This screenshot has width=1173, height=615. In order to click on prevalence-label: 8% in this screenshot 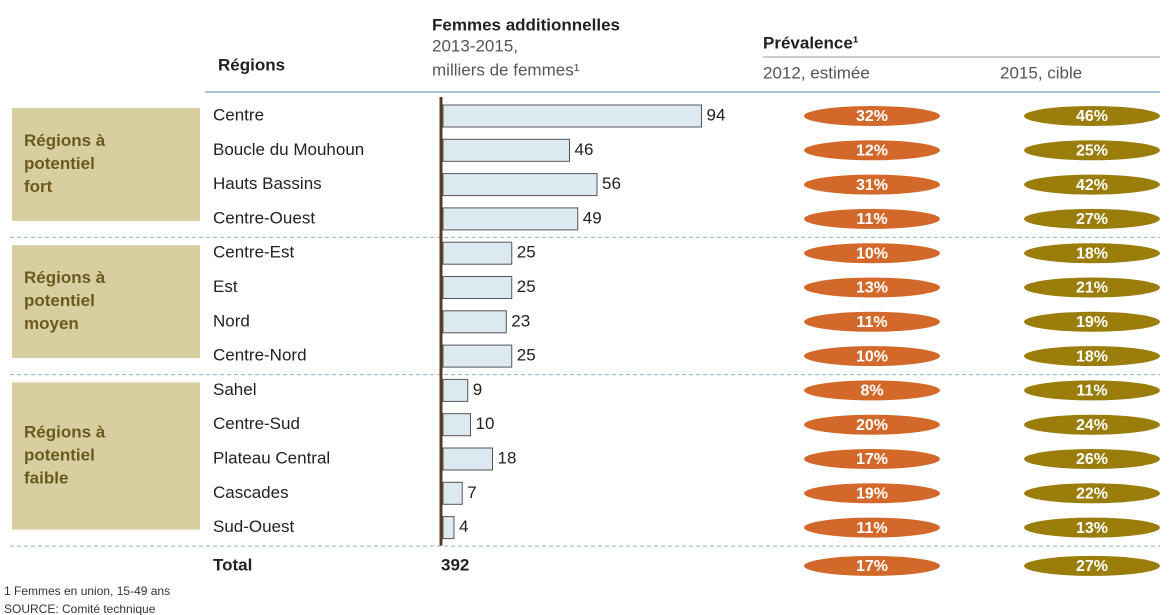, I will do `click(871, 391)`.